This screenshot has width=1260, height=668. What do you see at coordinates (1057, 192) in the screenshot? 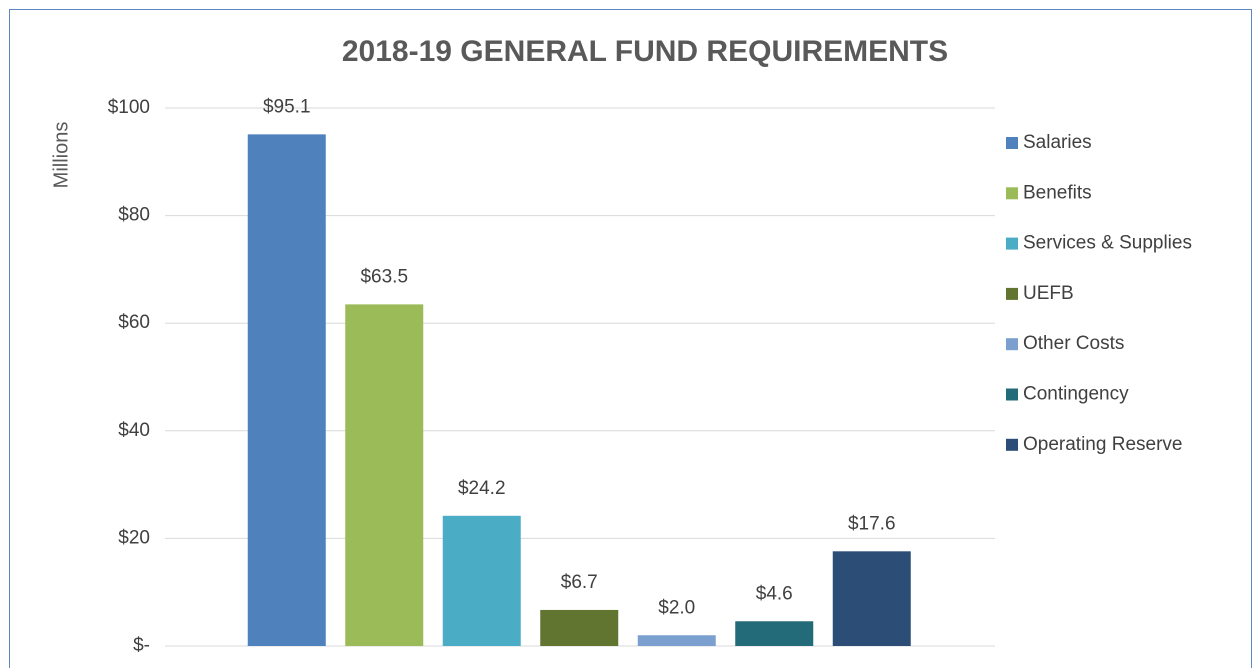
I see `legend-label: Benefits` at bounding box center [1057, 192].